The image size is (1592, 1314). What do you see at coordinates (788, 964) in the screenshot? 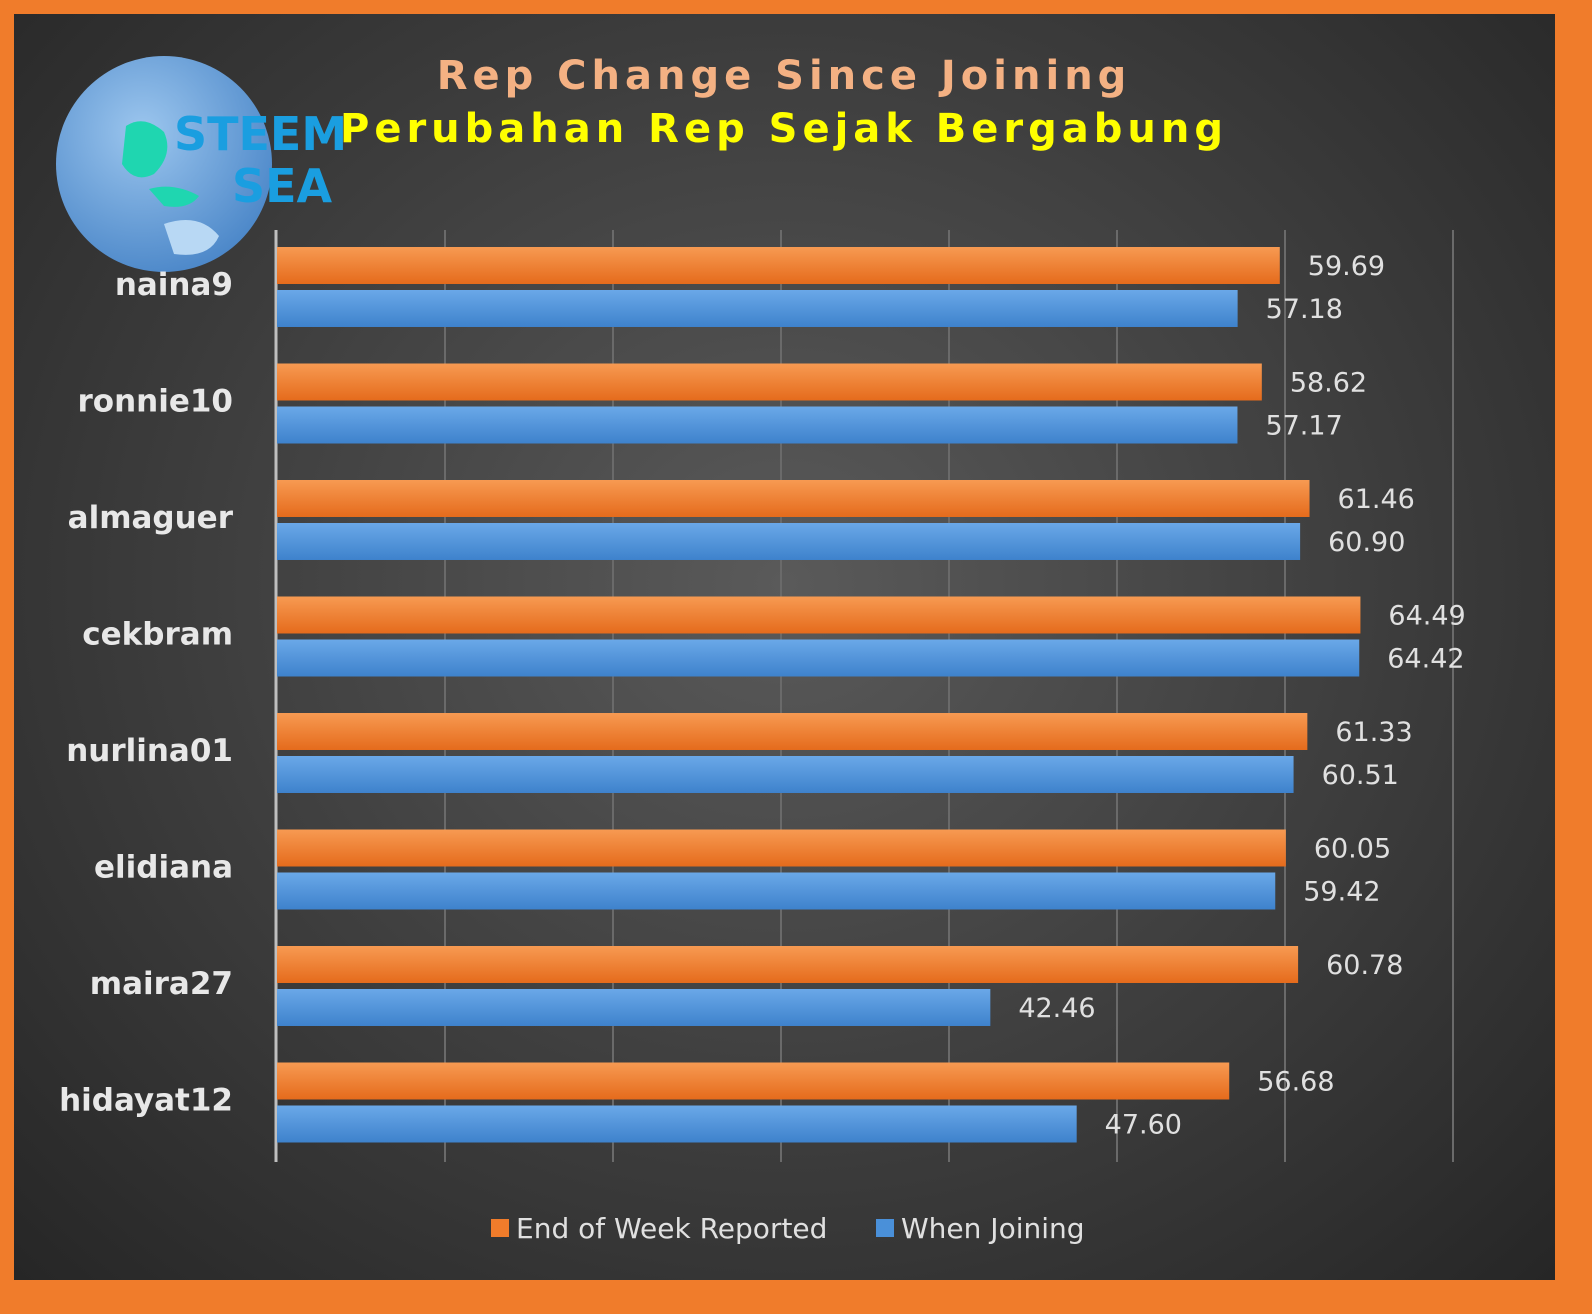
I see `bar-end-of-week-maira27` at bounding box center [788, 964].